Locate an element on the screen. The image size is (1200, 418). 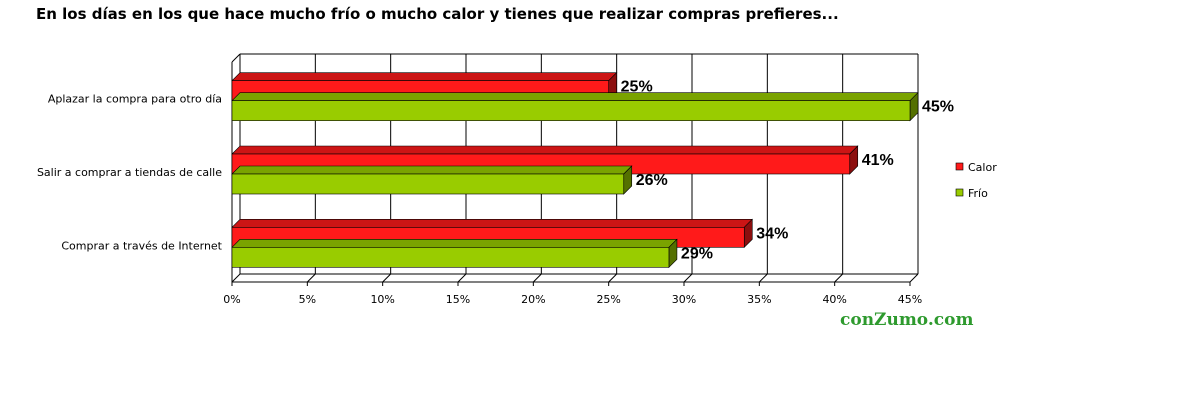
x-tick-label: 5% is located at coordinates (307, 299).